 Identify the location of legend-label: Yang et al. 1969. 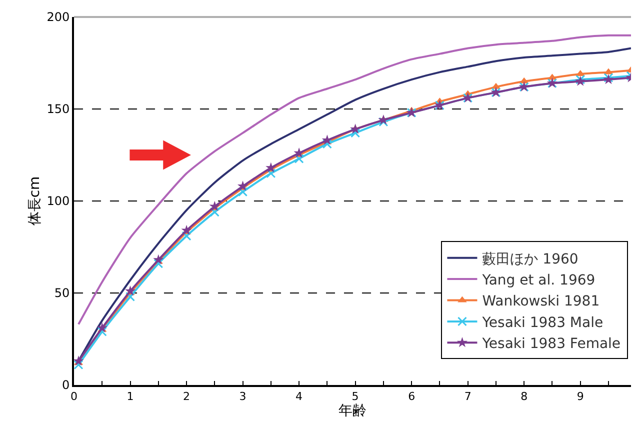
(538, 280).